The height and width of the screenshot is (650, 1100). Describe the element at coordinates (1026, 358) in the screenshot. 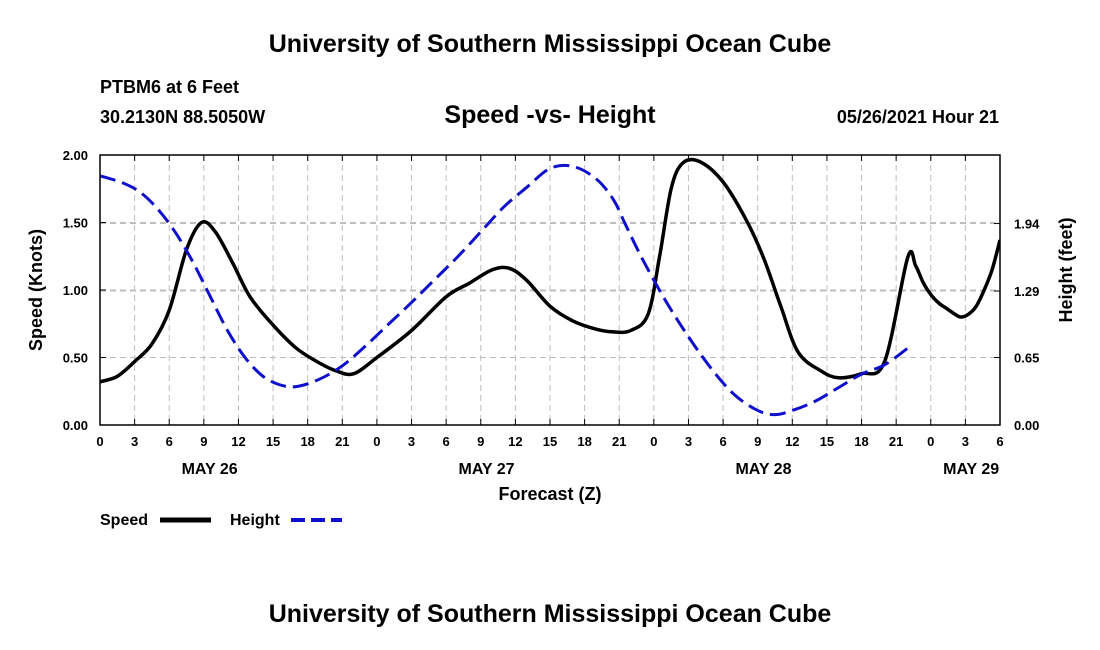

I see `y2-tick-label: 0.65` at that location.